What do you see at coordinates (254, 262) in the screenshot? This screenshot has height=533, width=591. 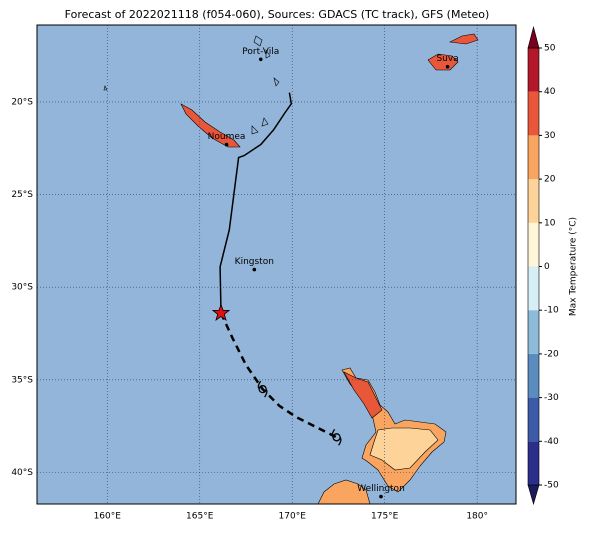 I see `place-label: Kingston` at bounding box center [254, 262].